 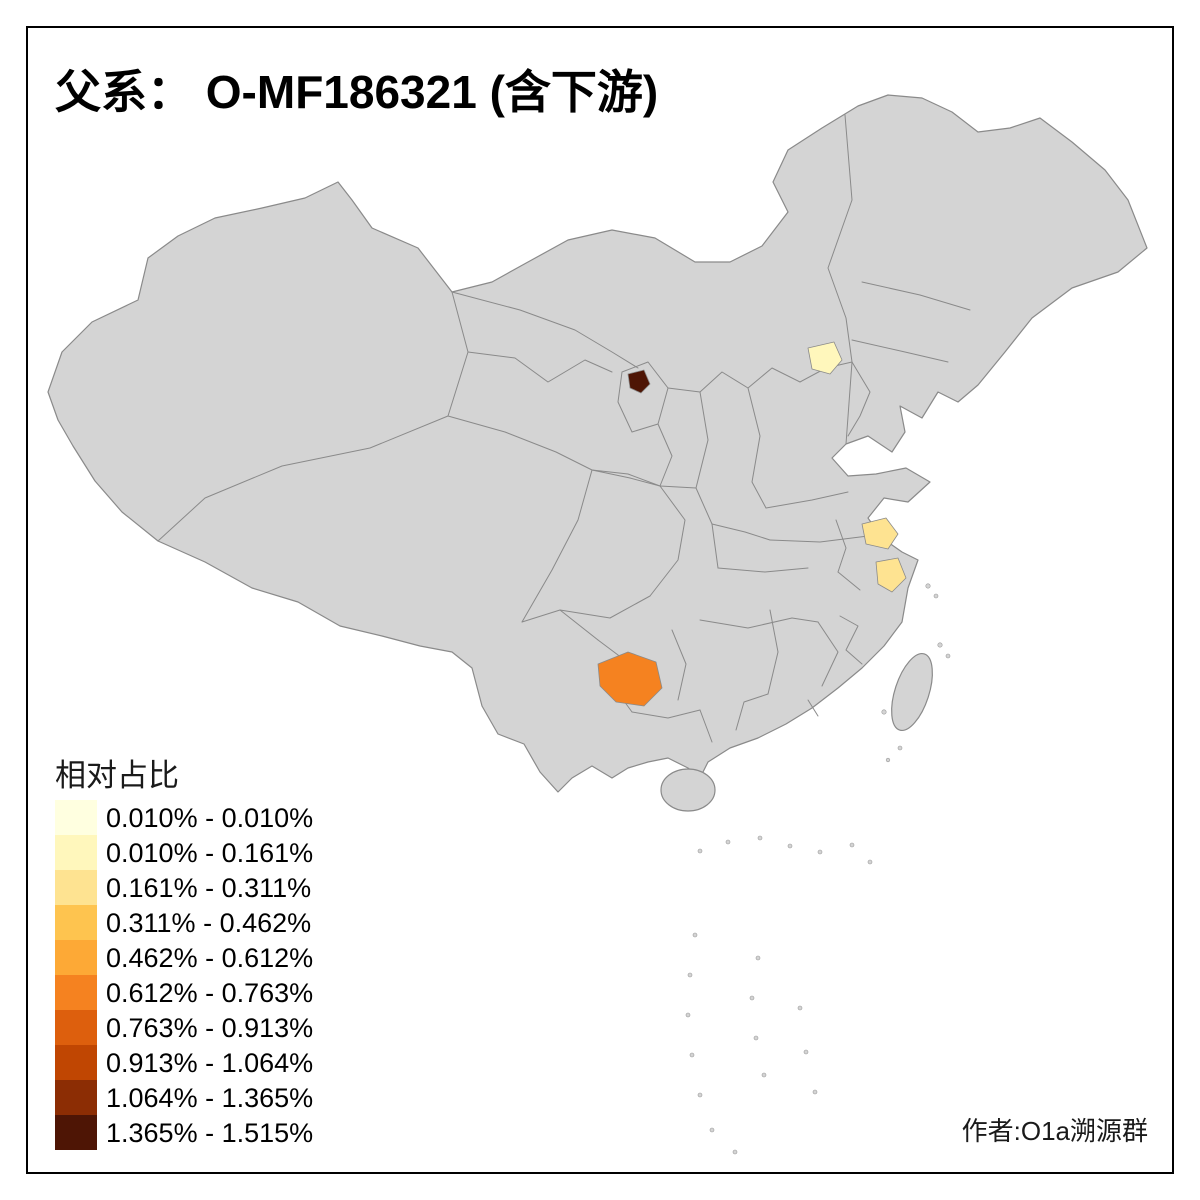 What do you see at coordinates (208, 923) in the screenshot?
I see `legend-label-4: 0.311% - 0.462%` at bounding box center [208, 923].